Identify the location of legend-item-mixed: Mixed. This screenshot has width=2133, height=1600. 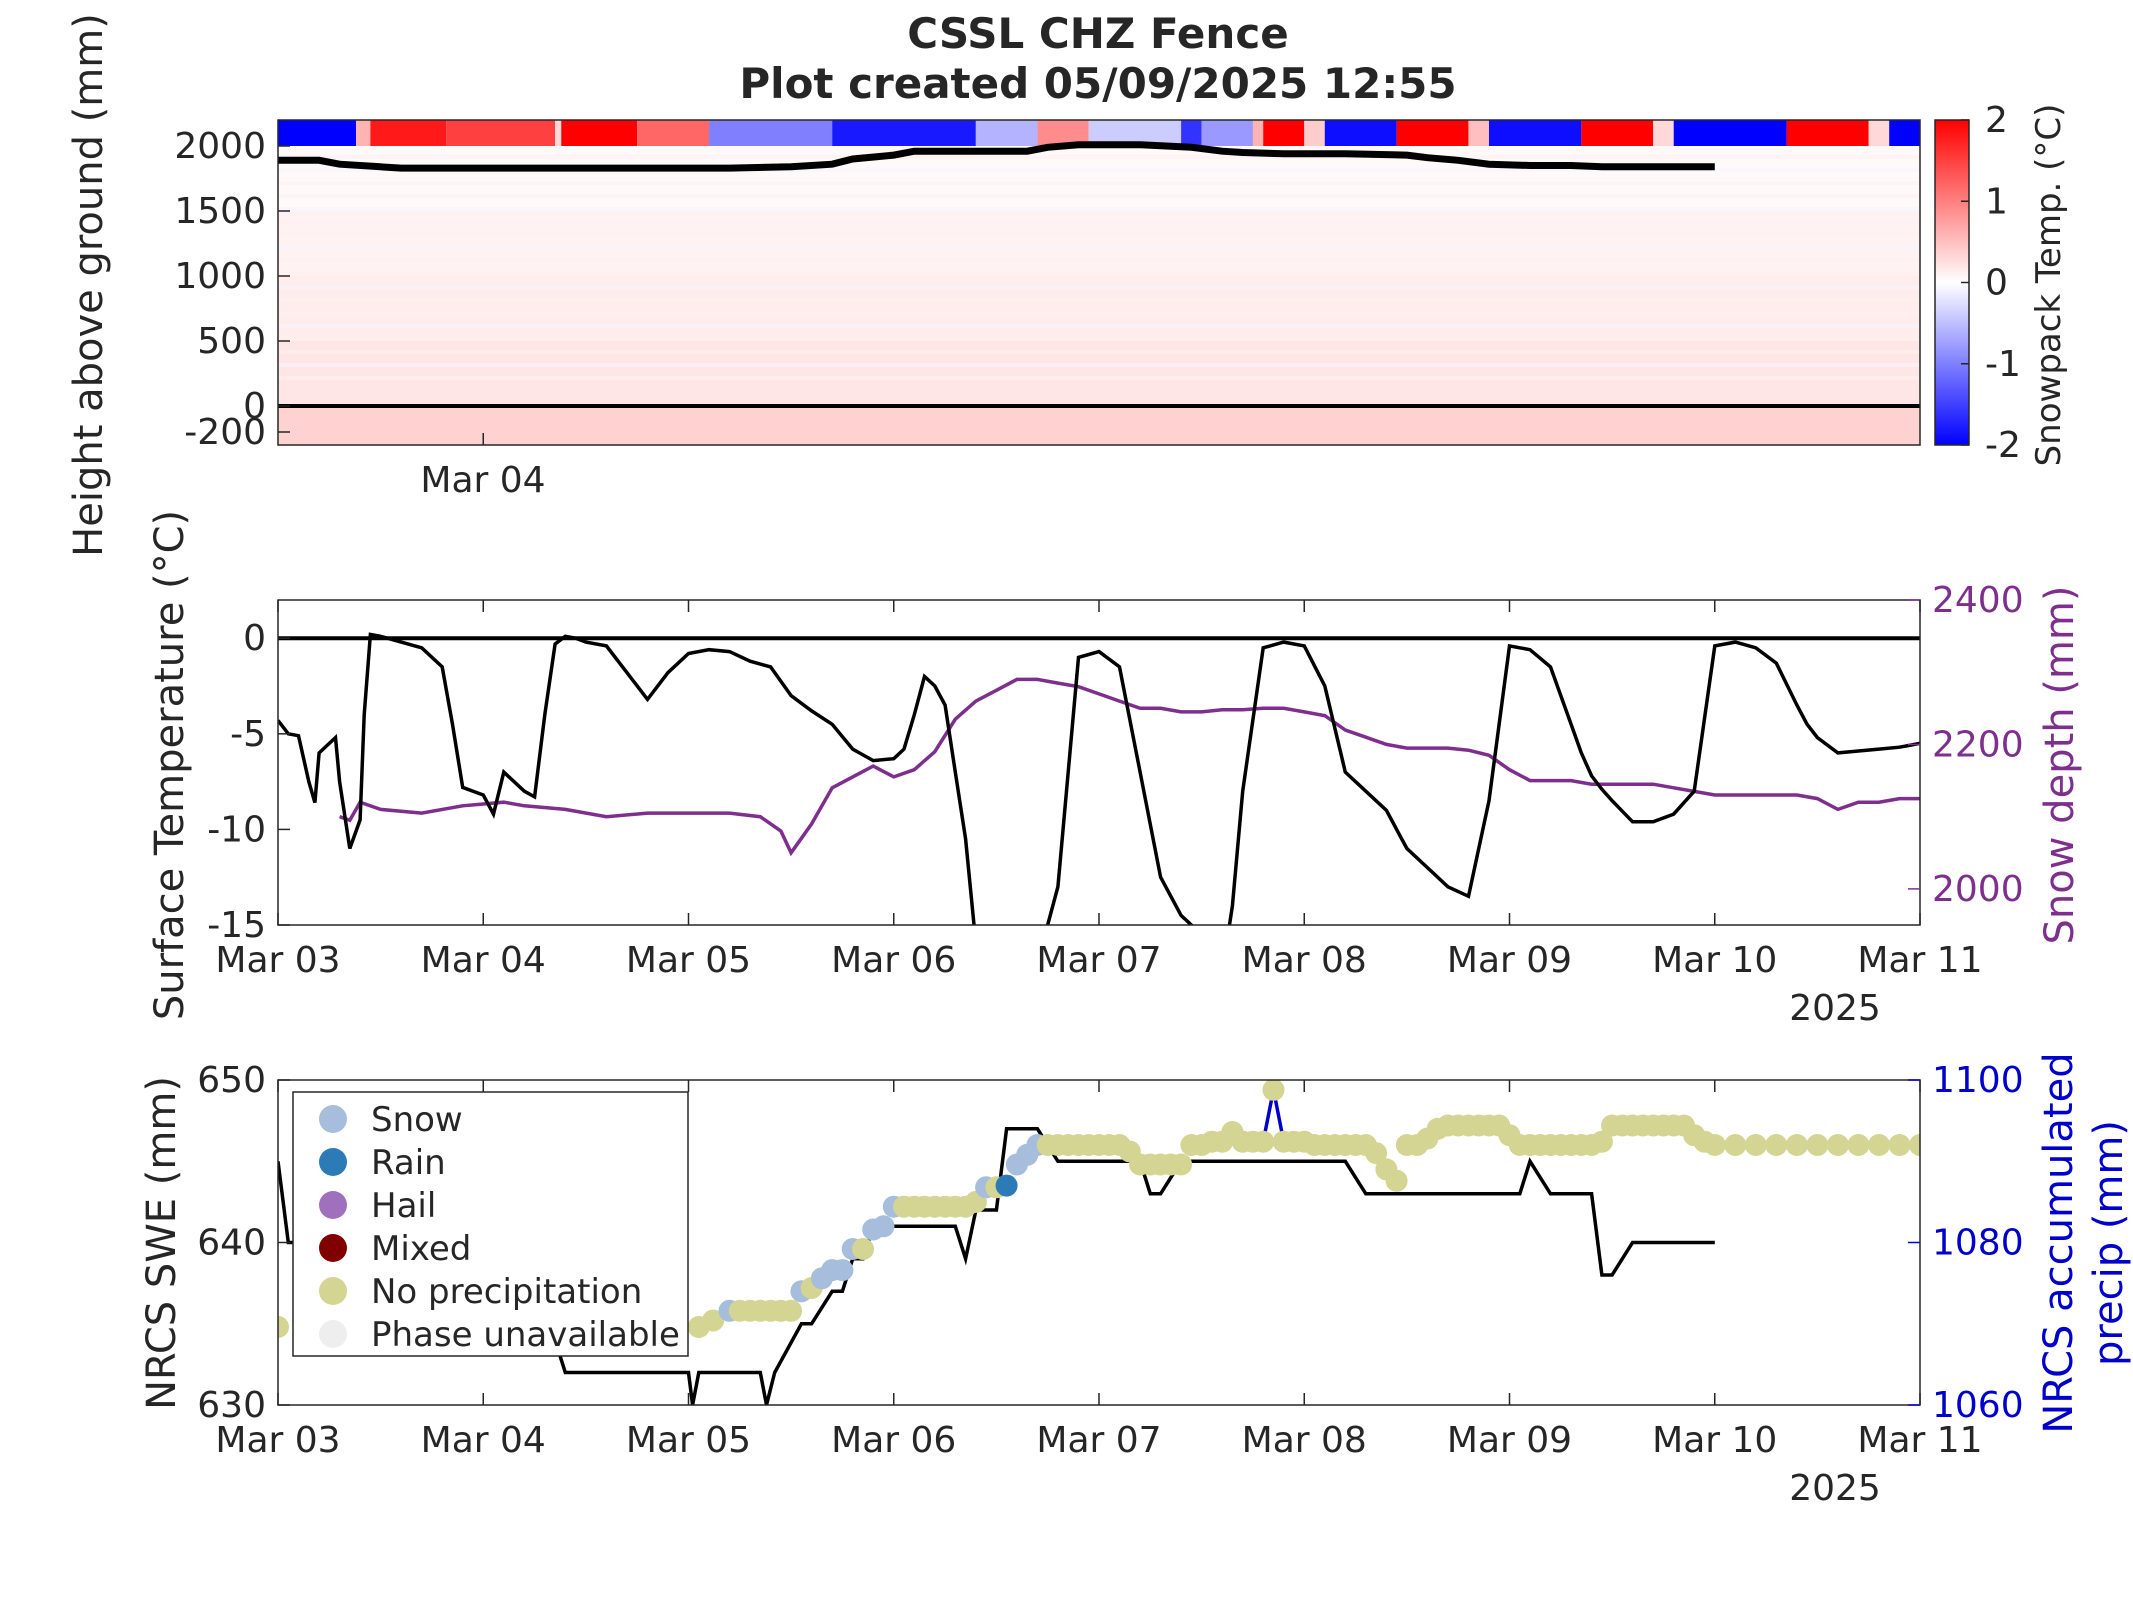
(395, 1249).